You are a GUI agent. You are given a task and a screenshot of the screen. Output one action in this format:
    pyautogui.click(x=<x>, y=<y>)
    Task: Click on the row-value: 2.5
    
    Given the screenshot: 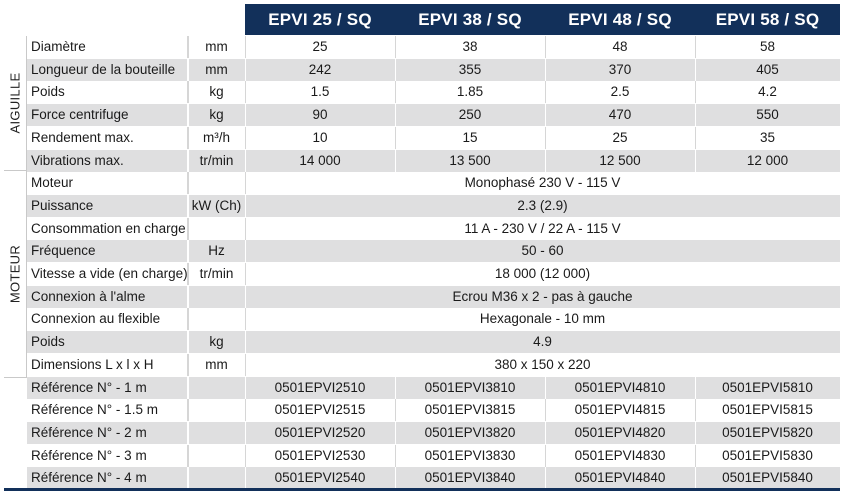 What is the action you would take?
    pyautogui.click(x=620, y=92)
    